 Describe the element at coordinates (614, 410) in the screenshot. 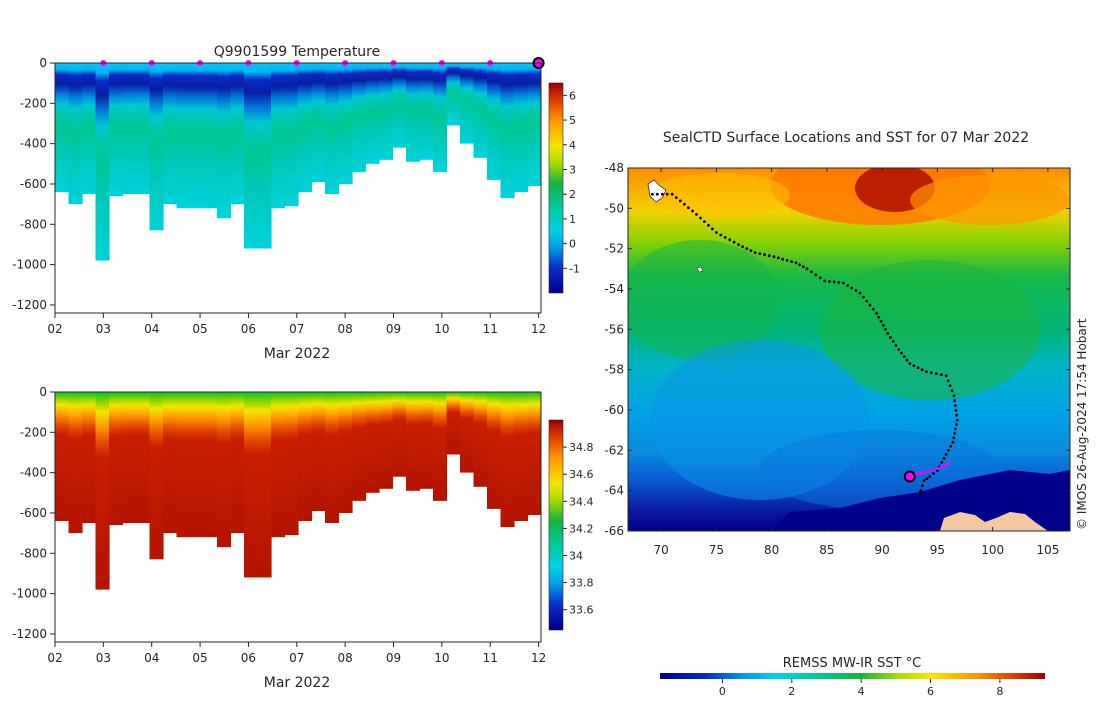

I see `map-y-tick-label: -60` at that location.